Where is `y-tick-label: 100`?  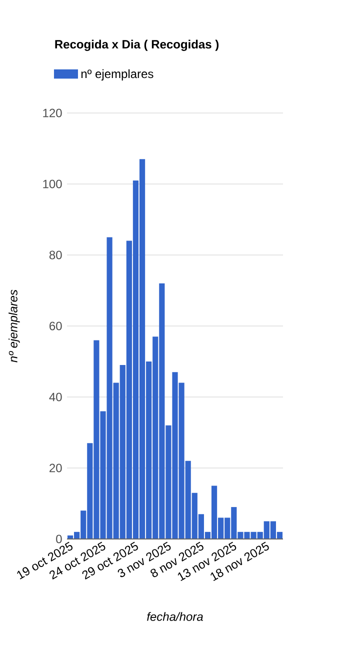
y-tick-label: 100 is located at coordinates (52, 184).